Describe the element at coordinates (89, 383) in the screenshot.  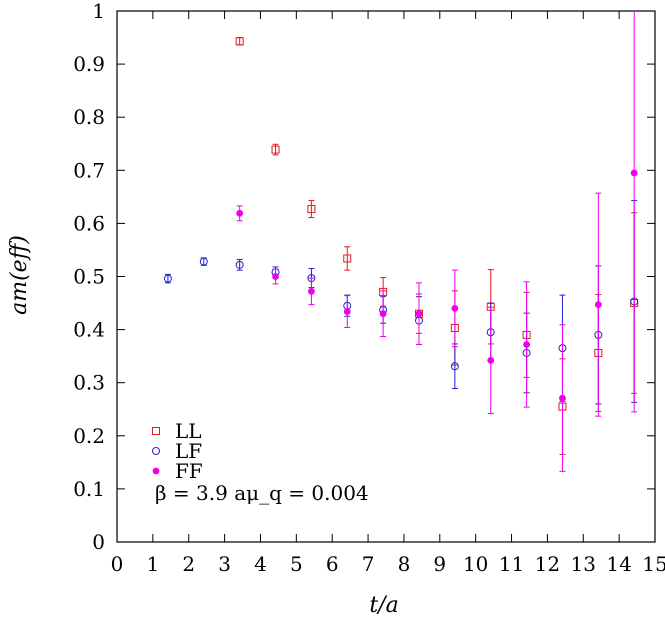
I see `y-tick-label: 0.3` at that location.